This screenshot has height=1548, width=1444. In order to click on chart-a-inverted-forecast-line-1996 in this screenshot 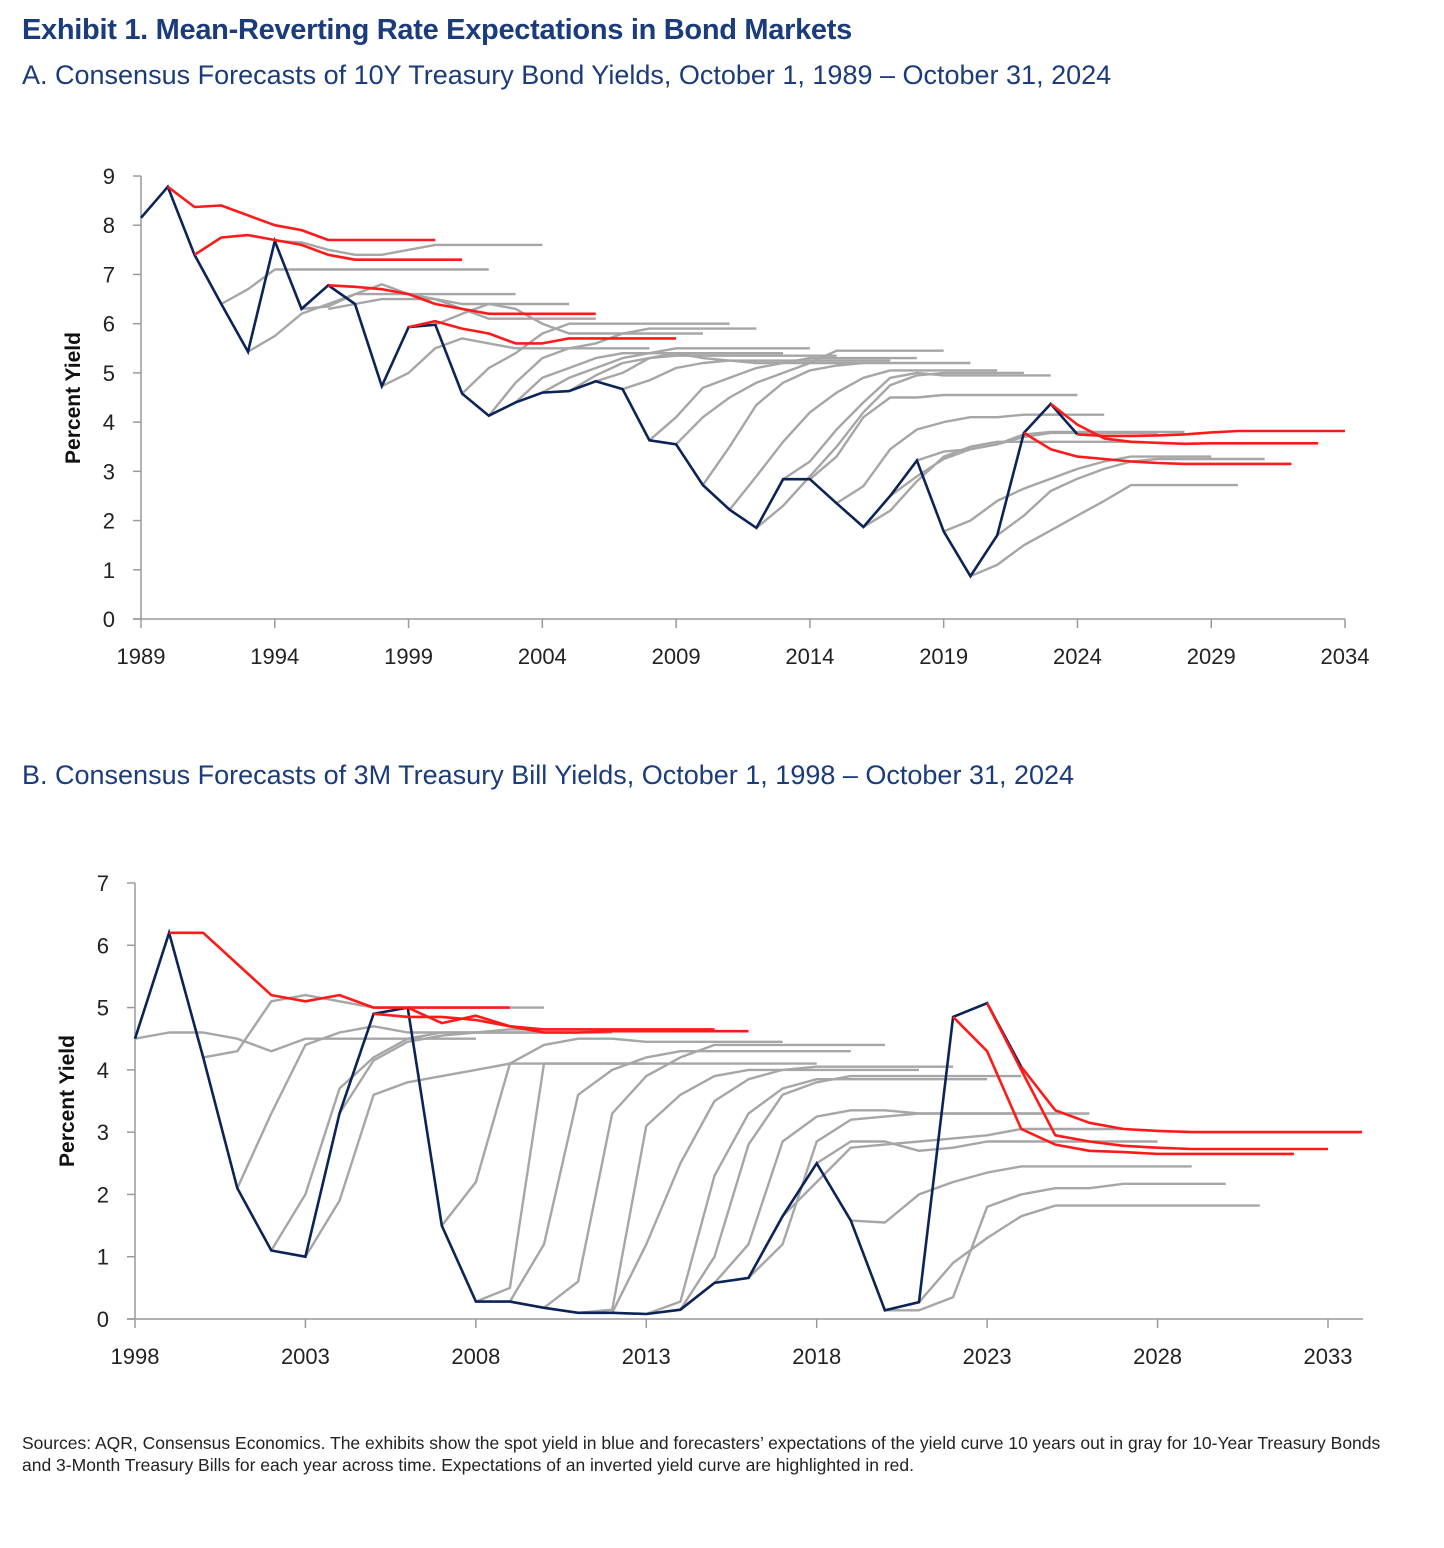, I will do `click(462, 300)`.